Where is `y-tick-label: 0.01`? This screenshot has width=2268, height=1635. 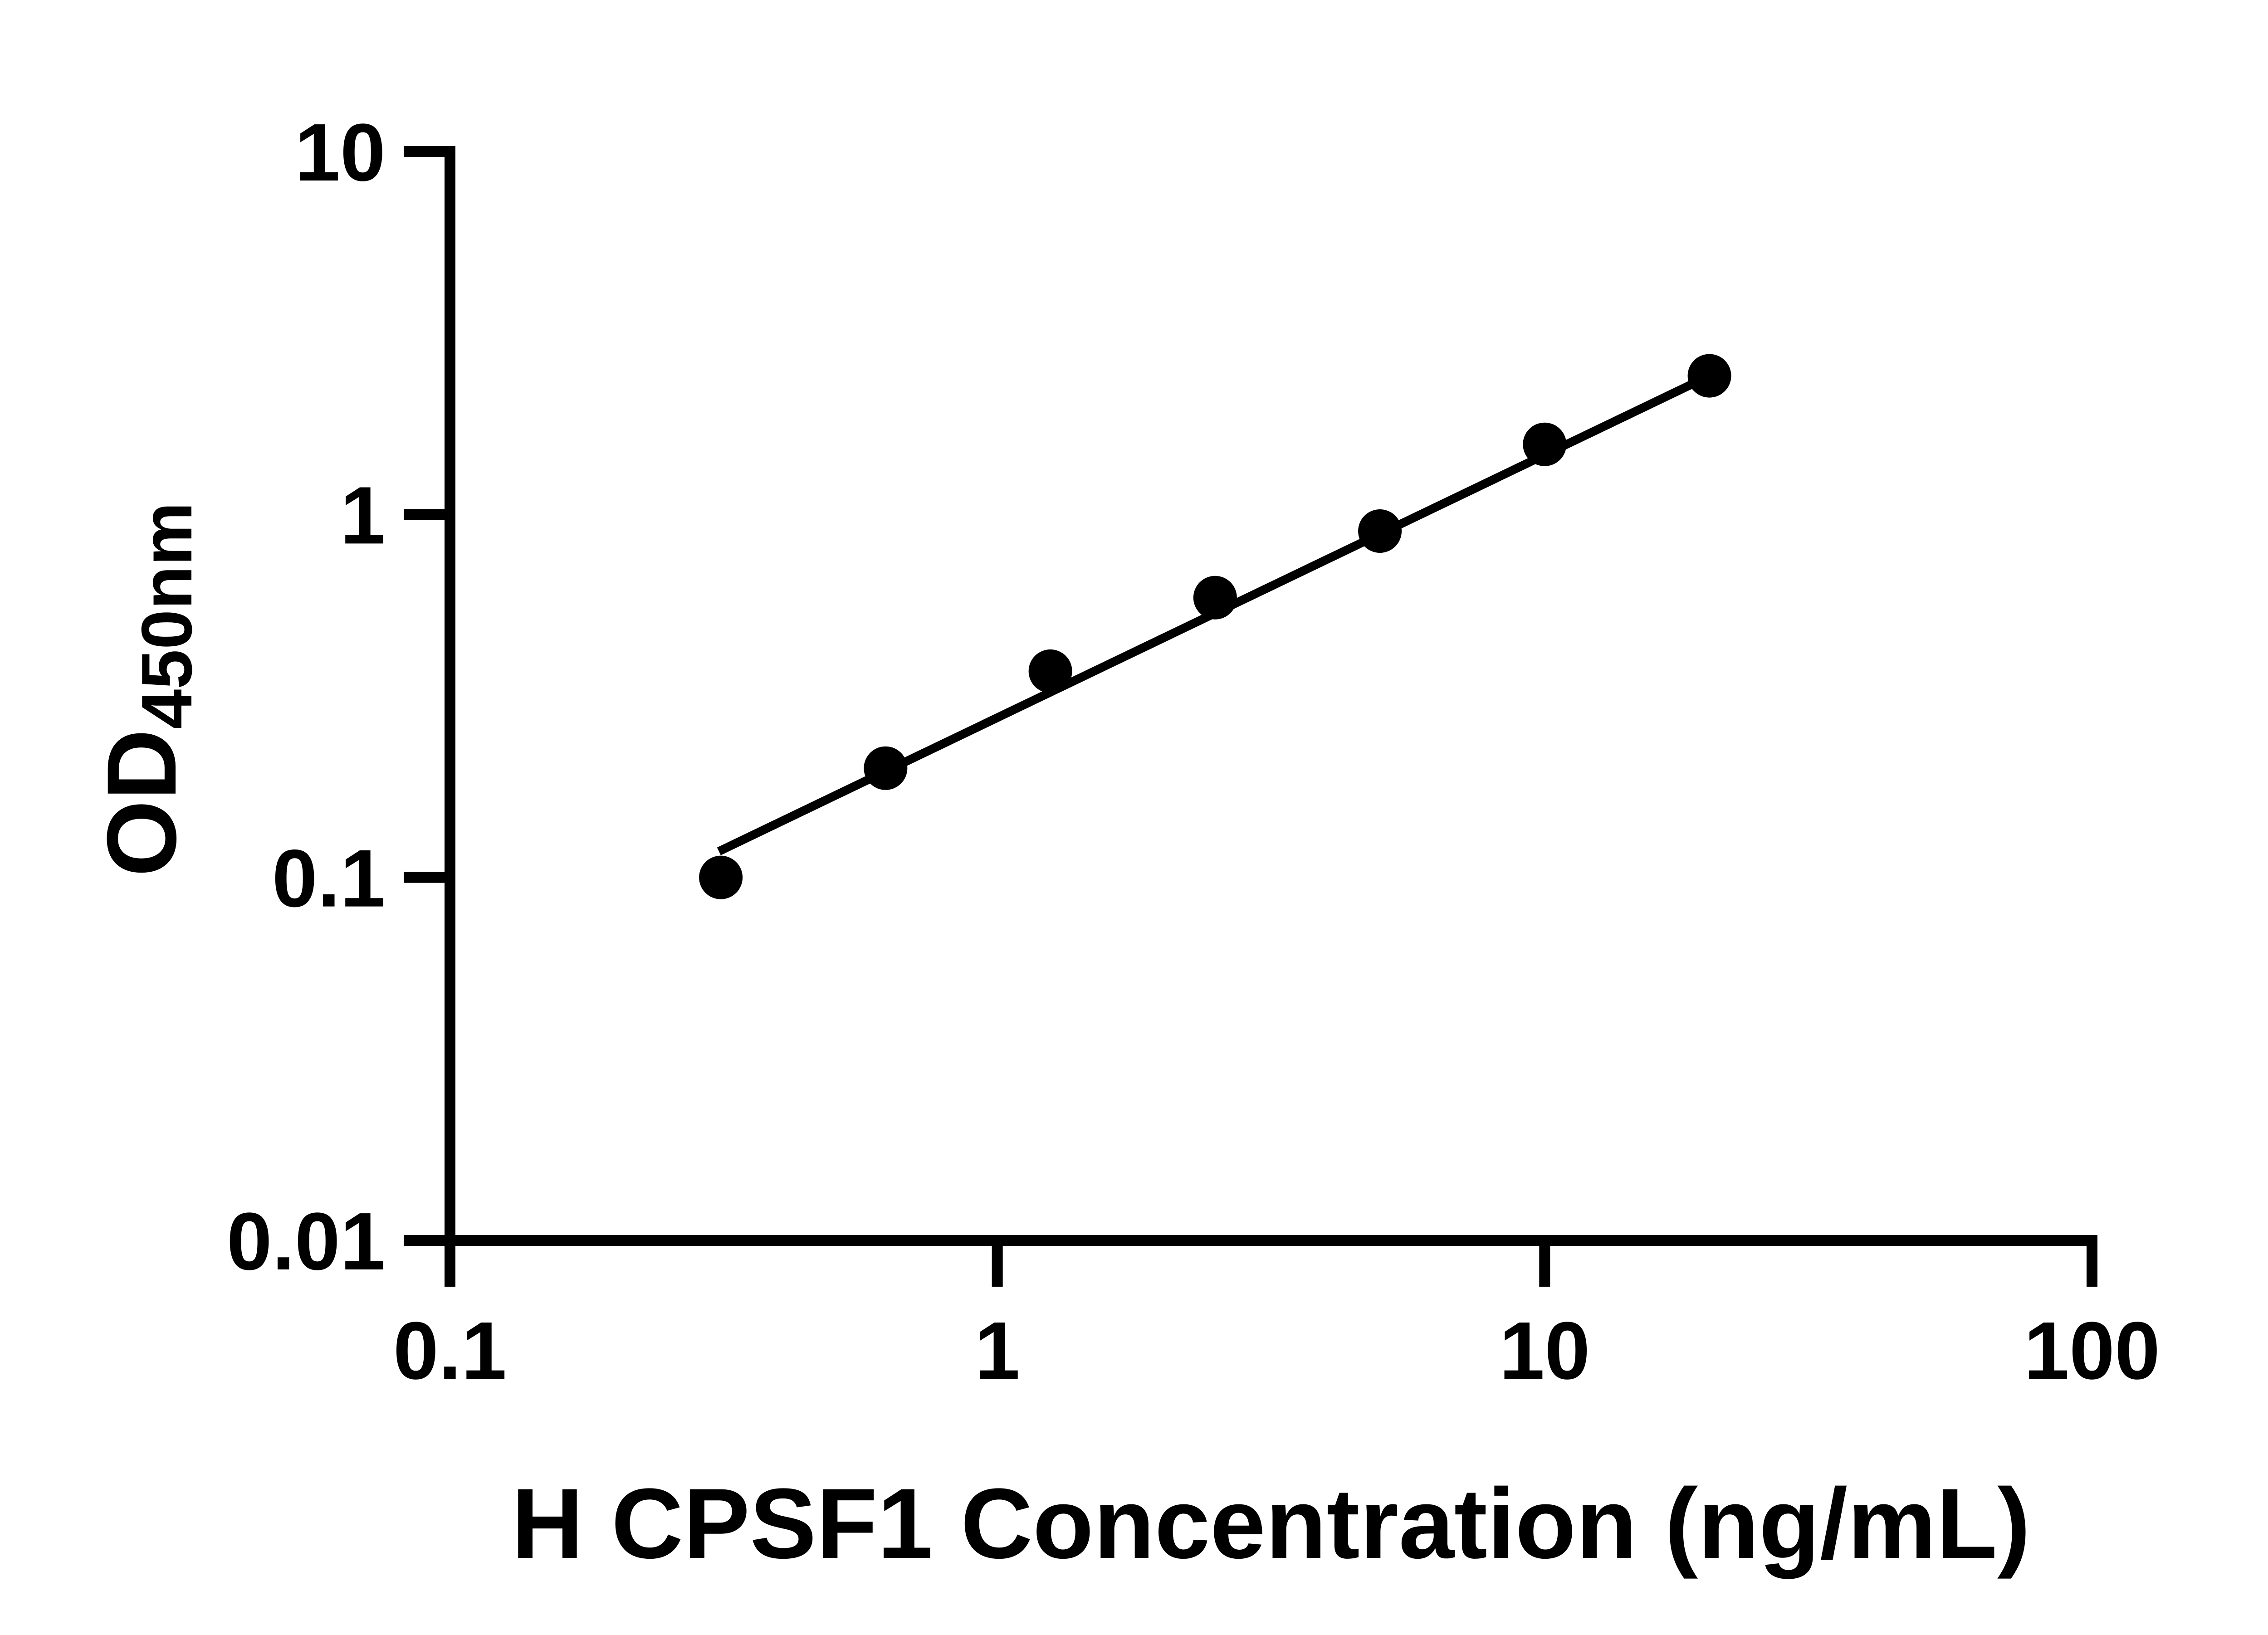 y-tick-label: 0.01 is located at coordinates (306, 1241).